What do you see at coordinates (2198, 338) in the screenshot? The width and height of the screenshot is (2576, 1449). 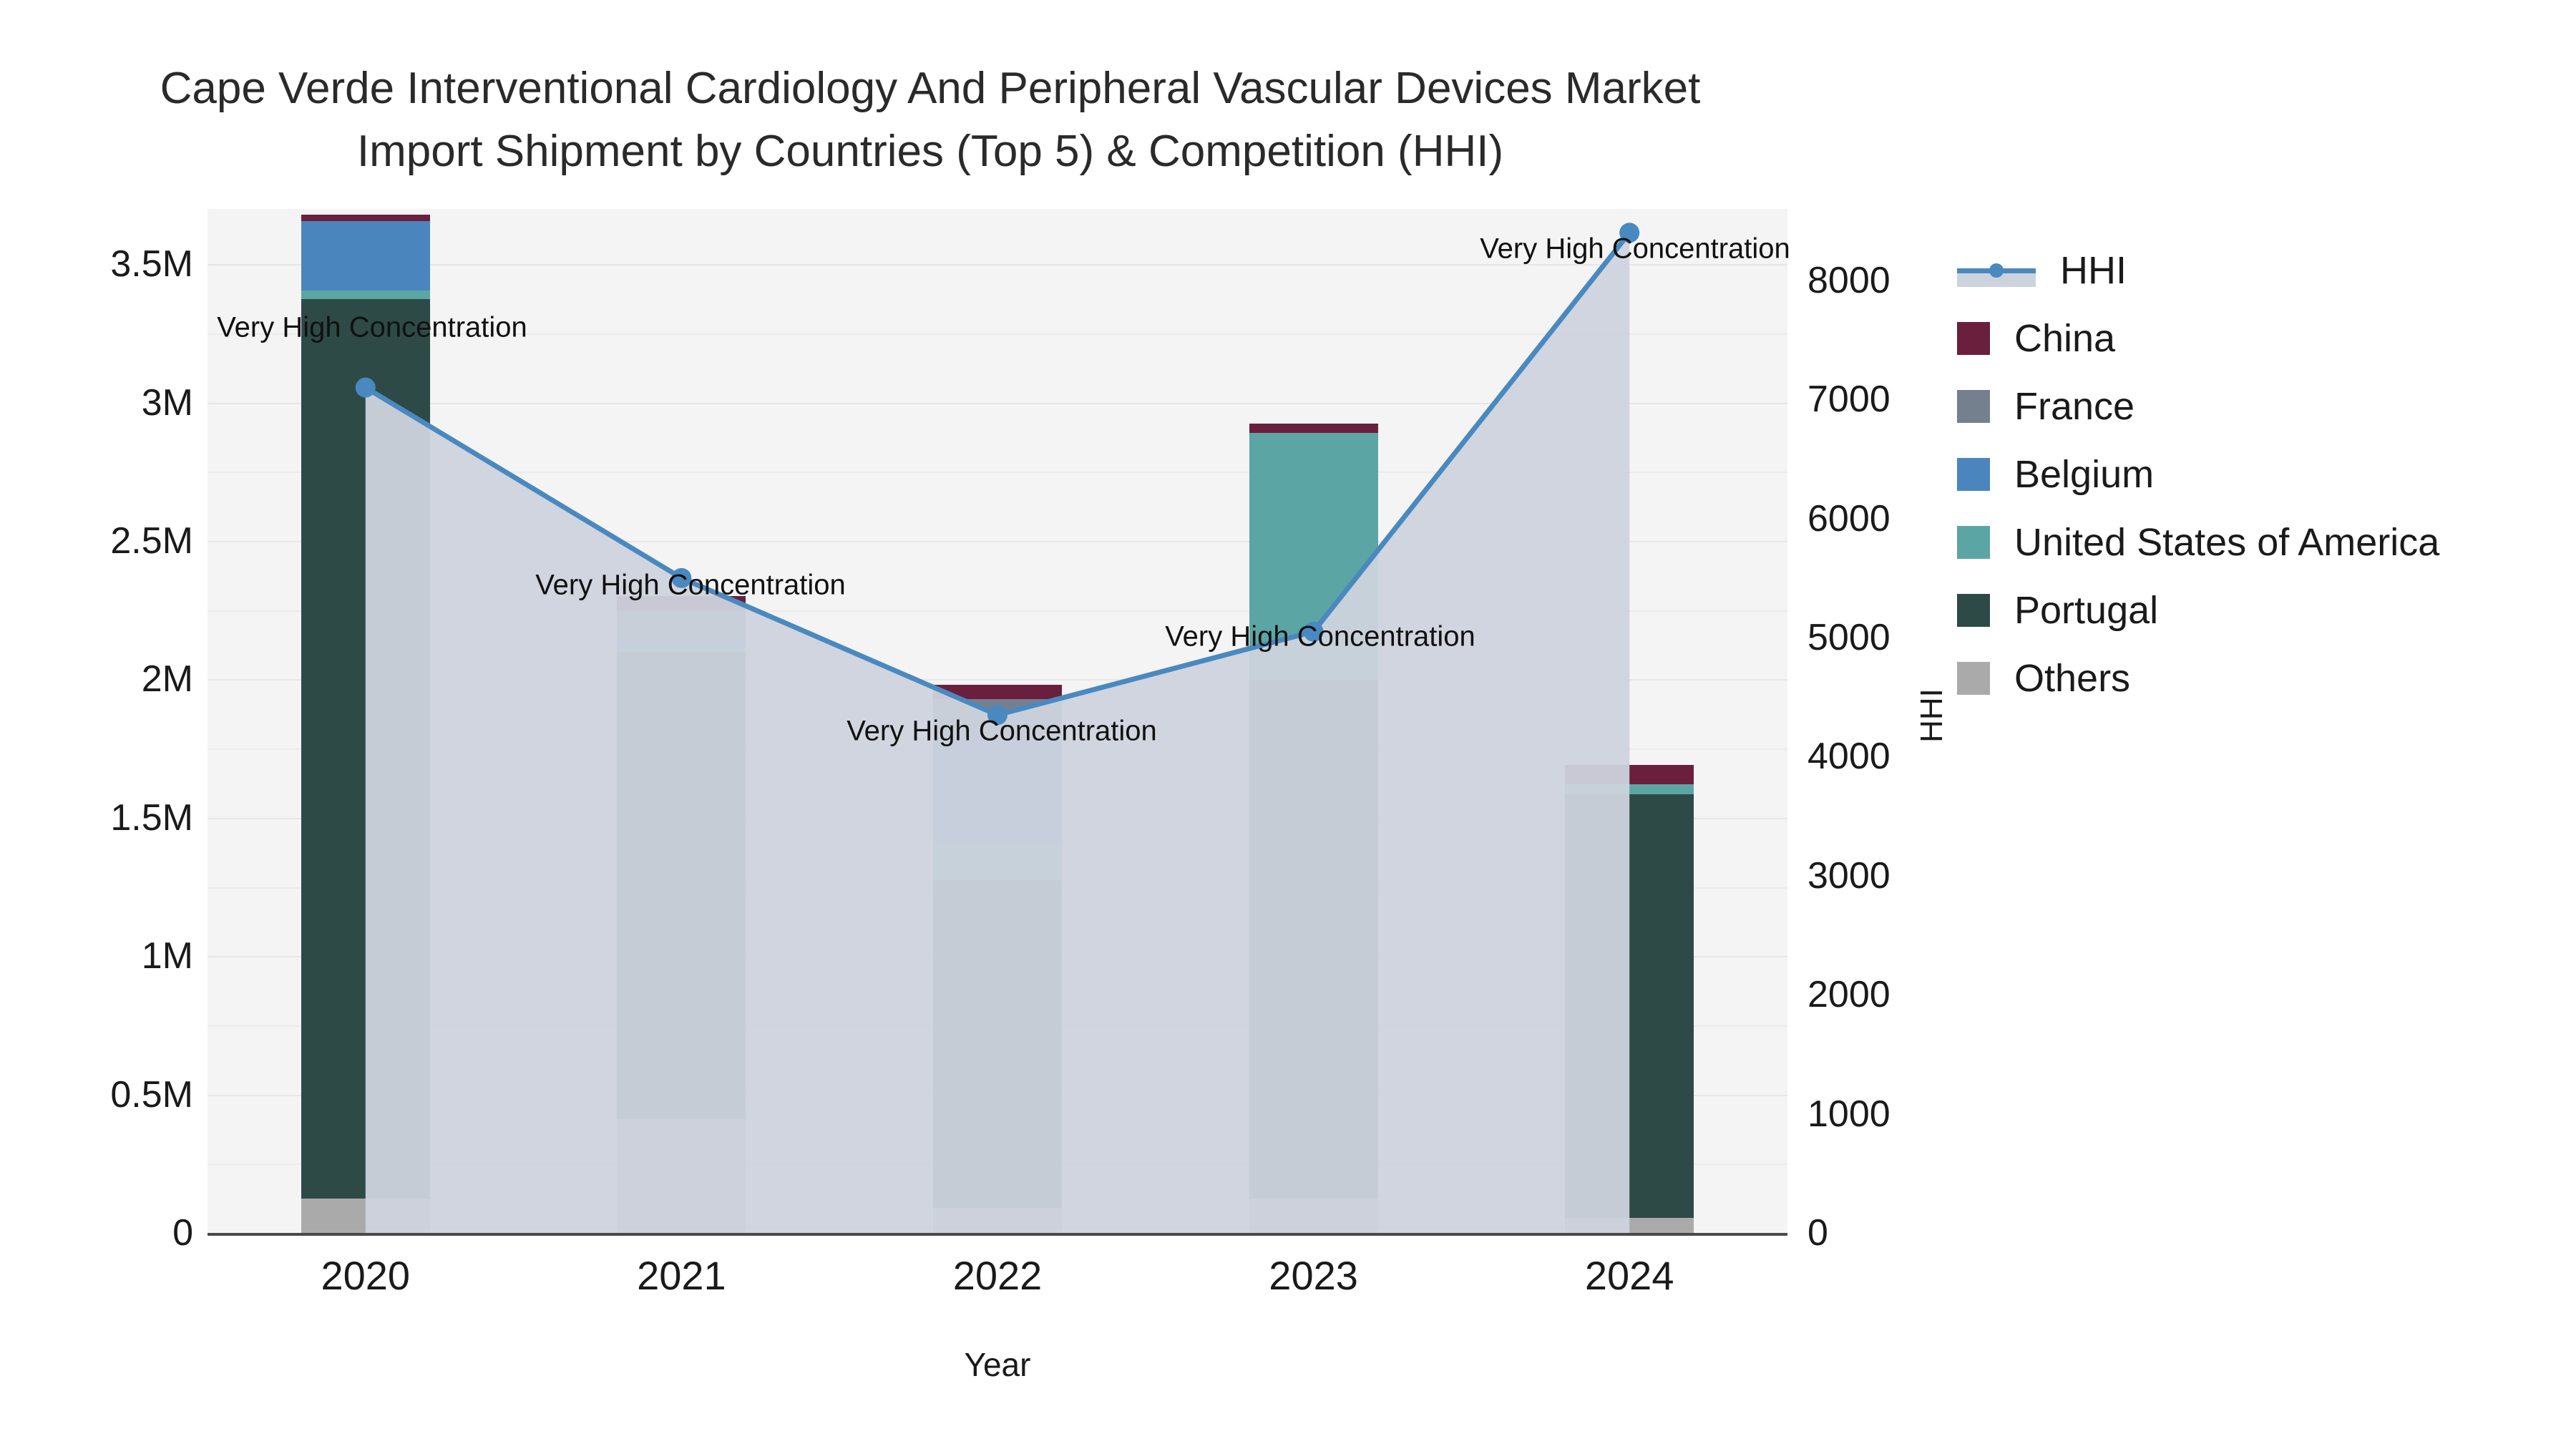 I see `legend-item-china: China` at bounding box center [2198, 338].